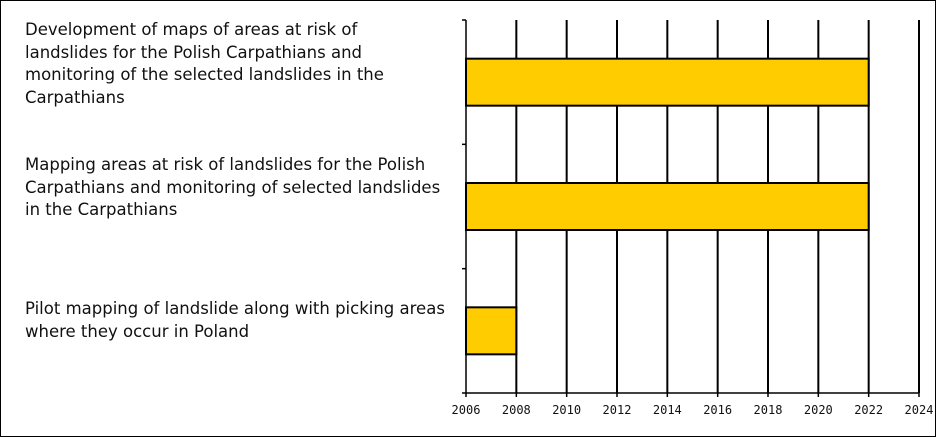  Describe the element at coordinates (667, 410) in the screenshot. I see `x-tick-label-2014: 2014` at that location.